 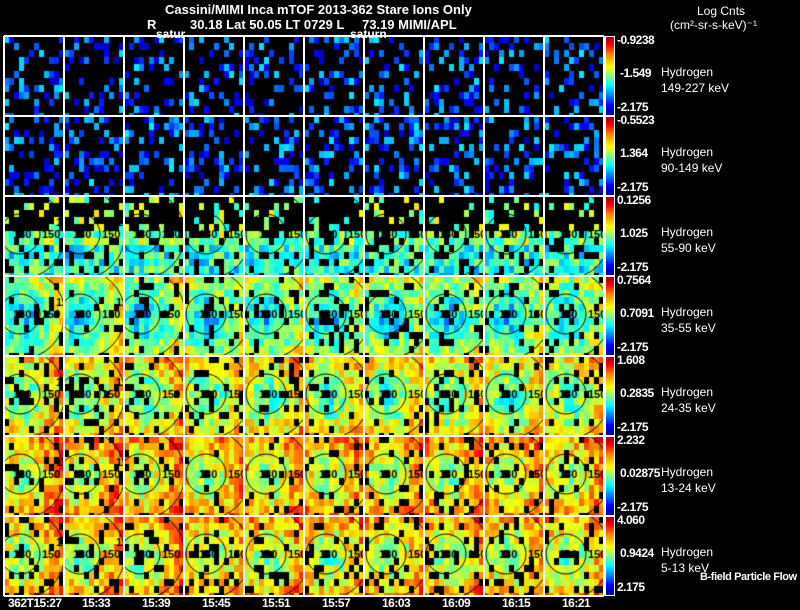 I want to click on energy-range-label: 35-55 keV, so click(x=688, y=328).